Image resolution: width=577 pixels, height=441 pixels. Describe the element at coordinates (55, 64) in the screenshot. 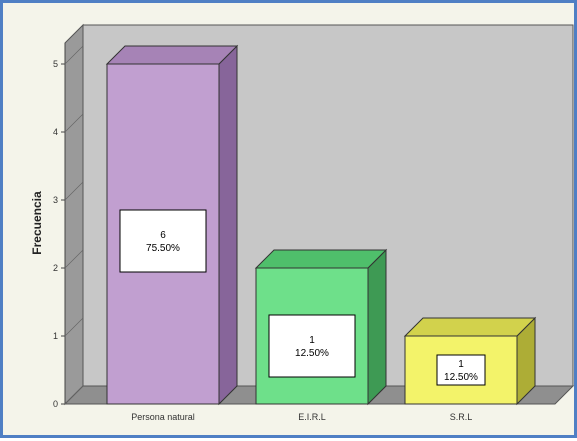

I see `y-tick-label: 5` at that location.